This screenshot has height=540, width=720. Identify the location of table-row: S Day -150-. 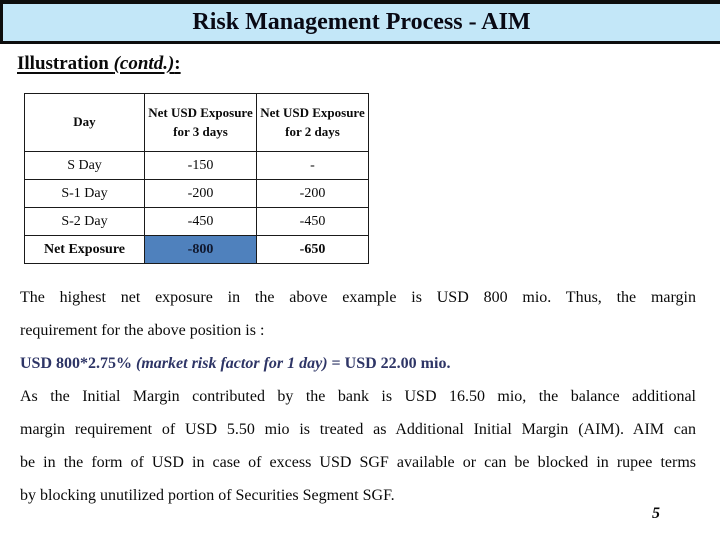
(196, 165).